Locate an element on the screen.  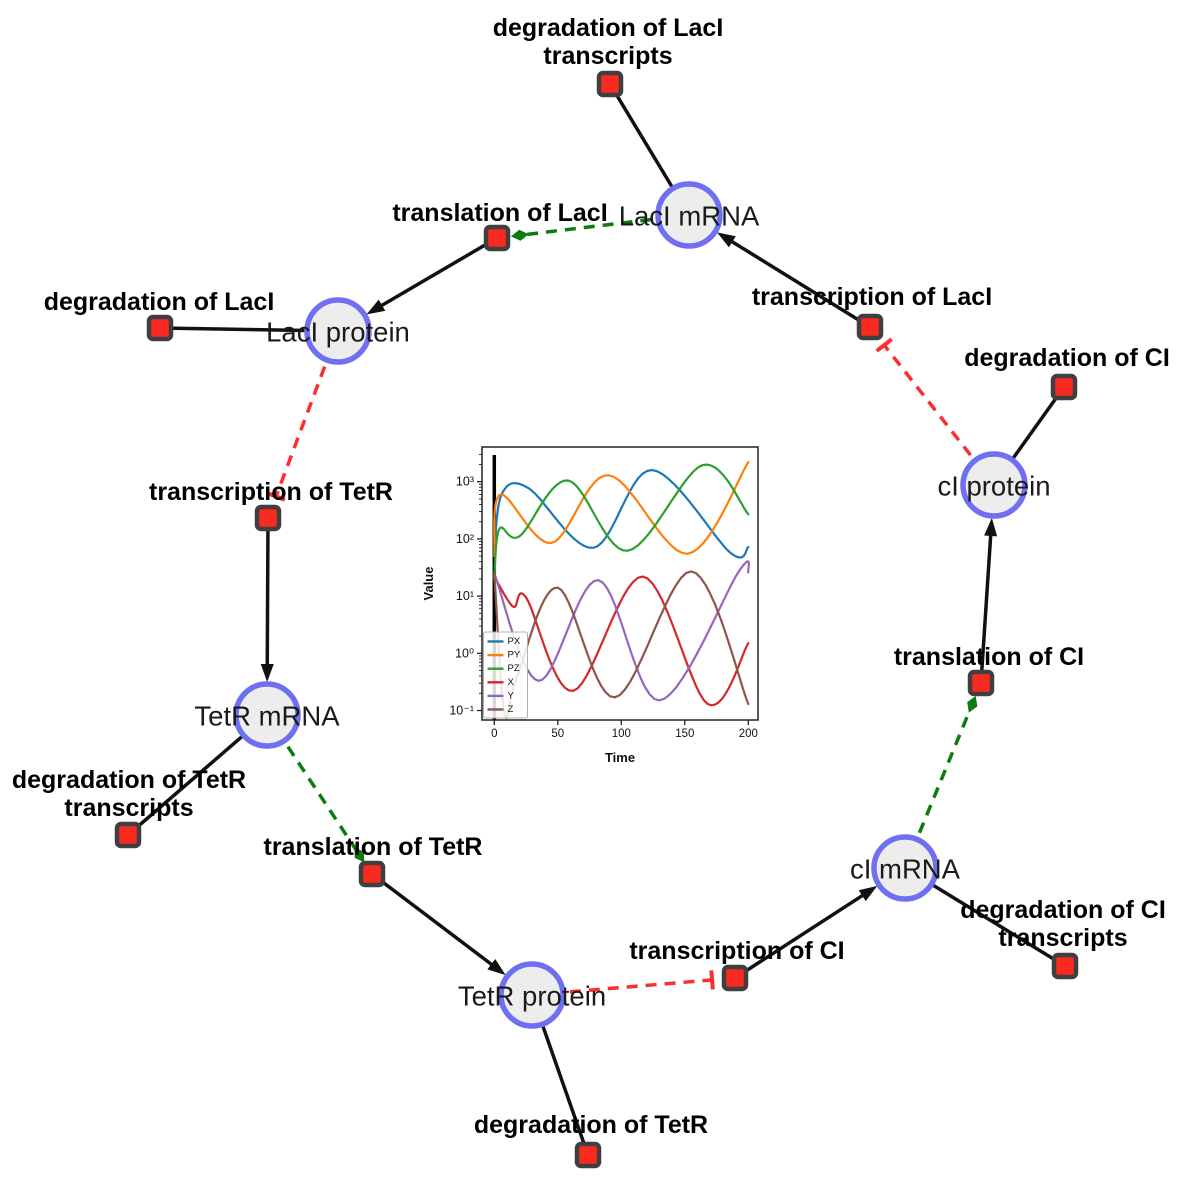
chart-legend is located at coordinates (505, 675).